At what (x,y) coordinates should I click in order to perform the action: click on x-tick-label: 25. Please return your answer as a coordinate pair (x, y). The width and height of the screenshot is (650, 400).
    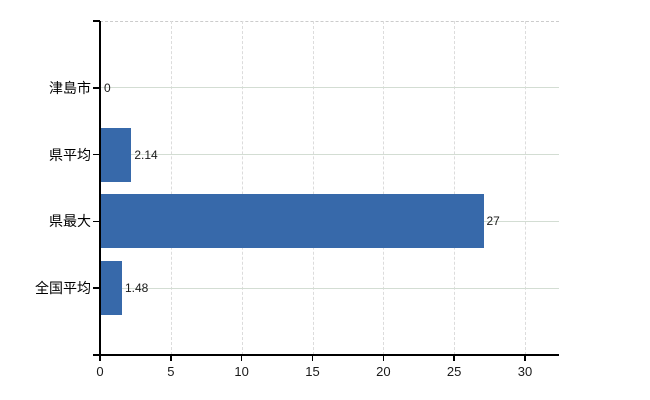
    Looking at the image, I should click on (454, 371).